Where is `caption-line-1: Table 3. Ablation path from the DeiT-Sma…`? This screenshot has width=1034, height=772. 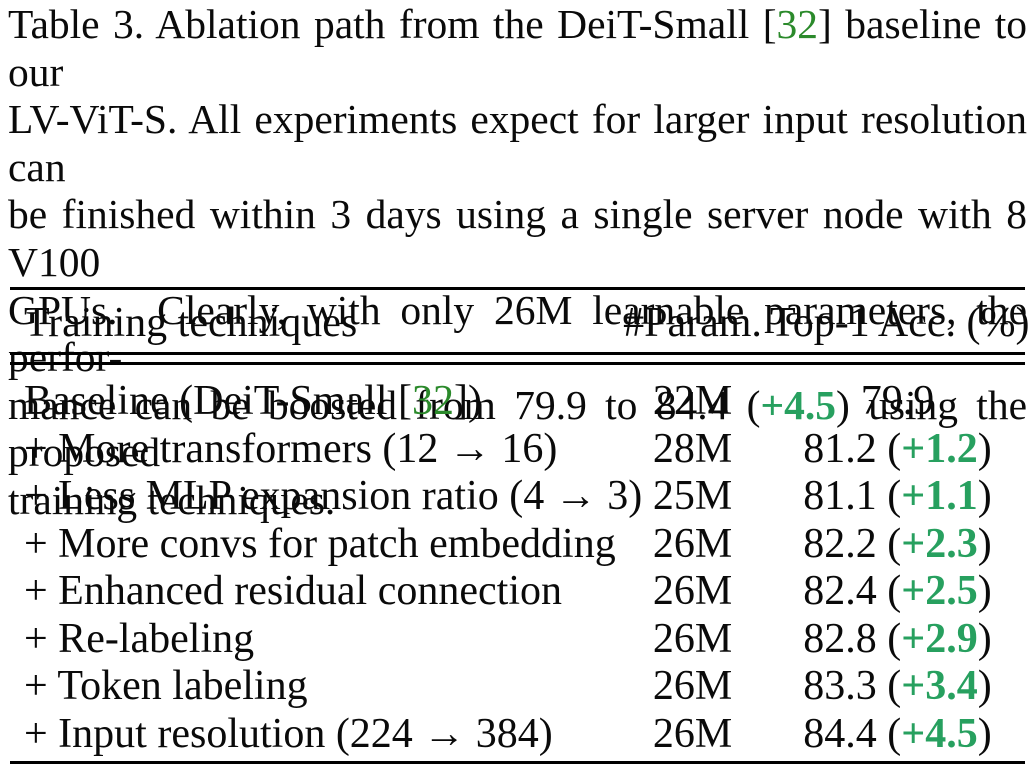
caption-line-1: Table 3. Ablation path from the DeiT-Sma… is located at coordinates (517, 48).